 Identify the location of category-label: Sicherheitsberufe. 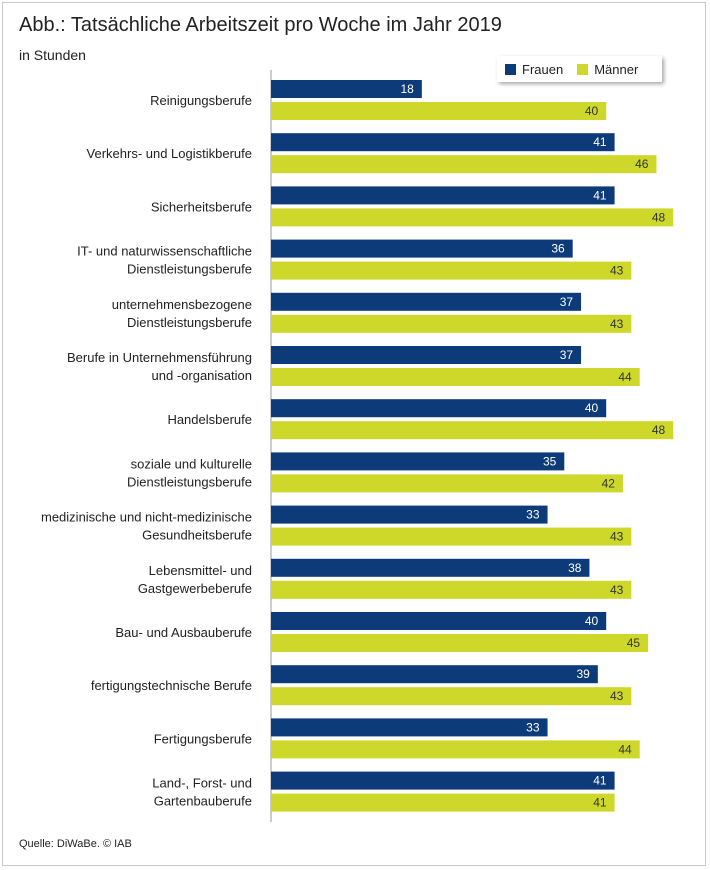
(201, 206).